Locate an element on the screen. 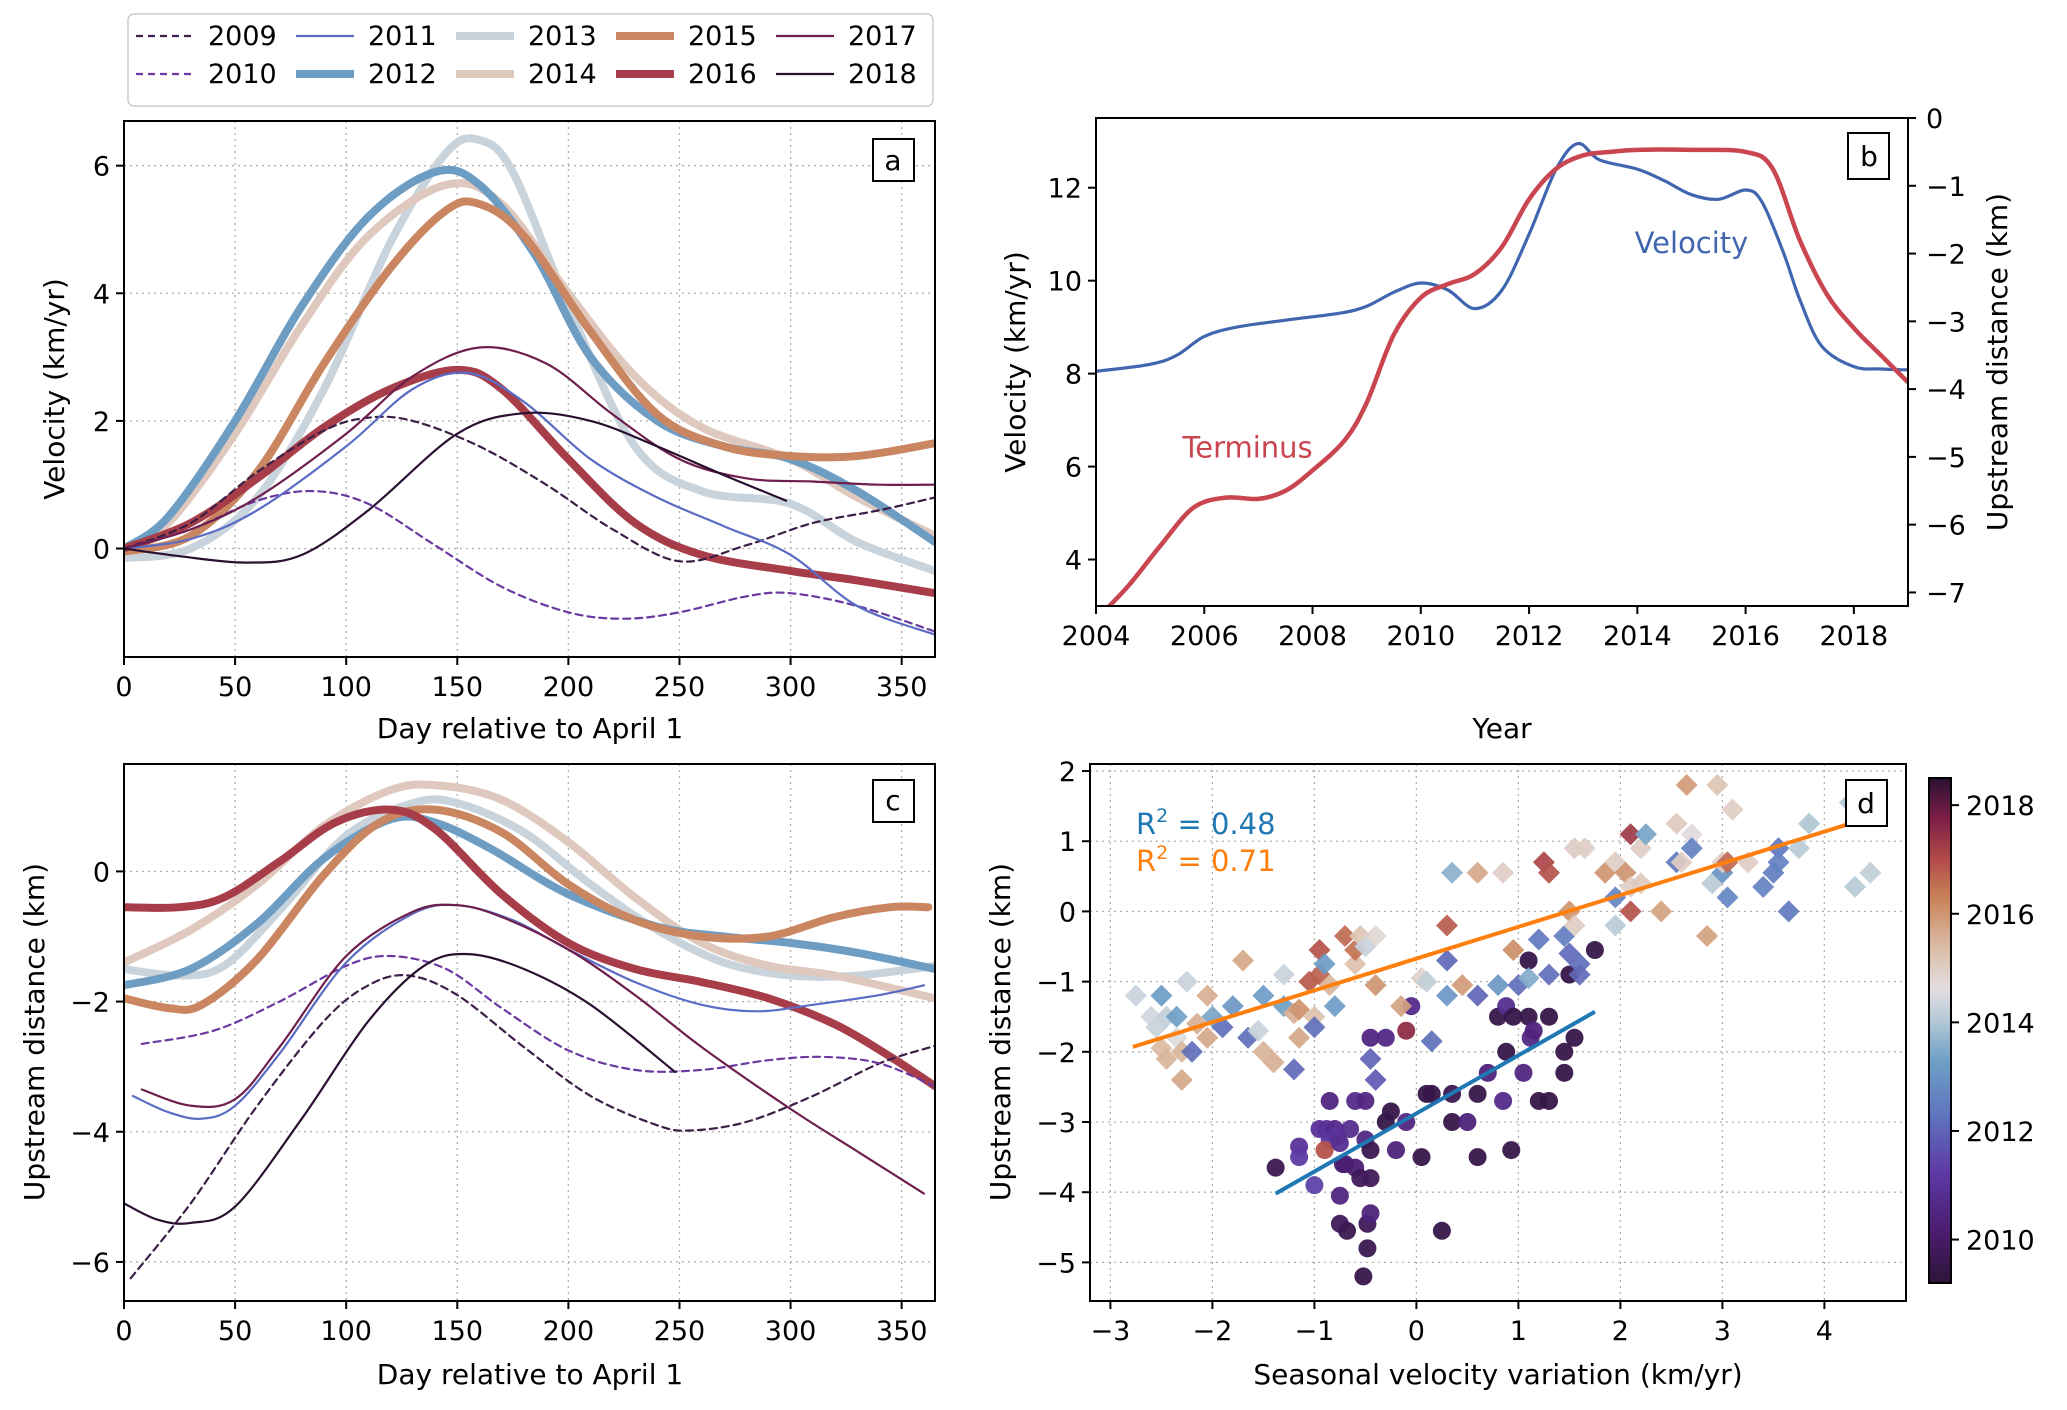 The width and height of the screenshot is (2067, 1410). legend-label-2011: 2011 is located at coordinates (402, 36).